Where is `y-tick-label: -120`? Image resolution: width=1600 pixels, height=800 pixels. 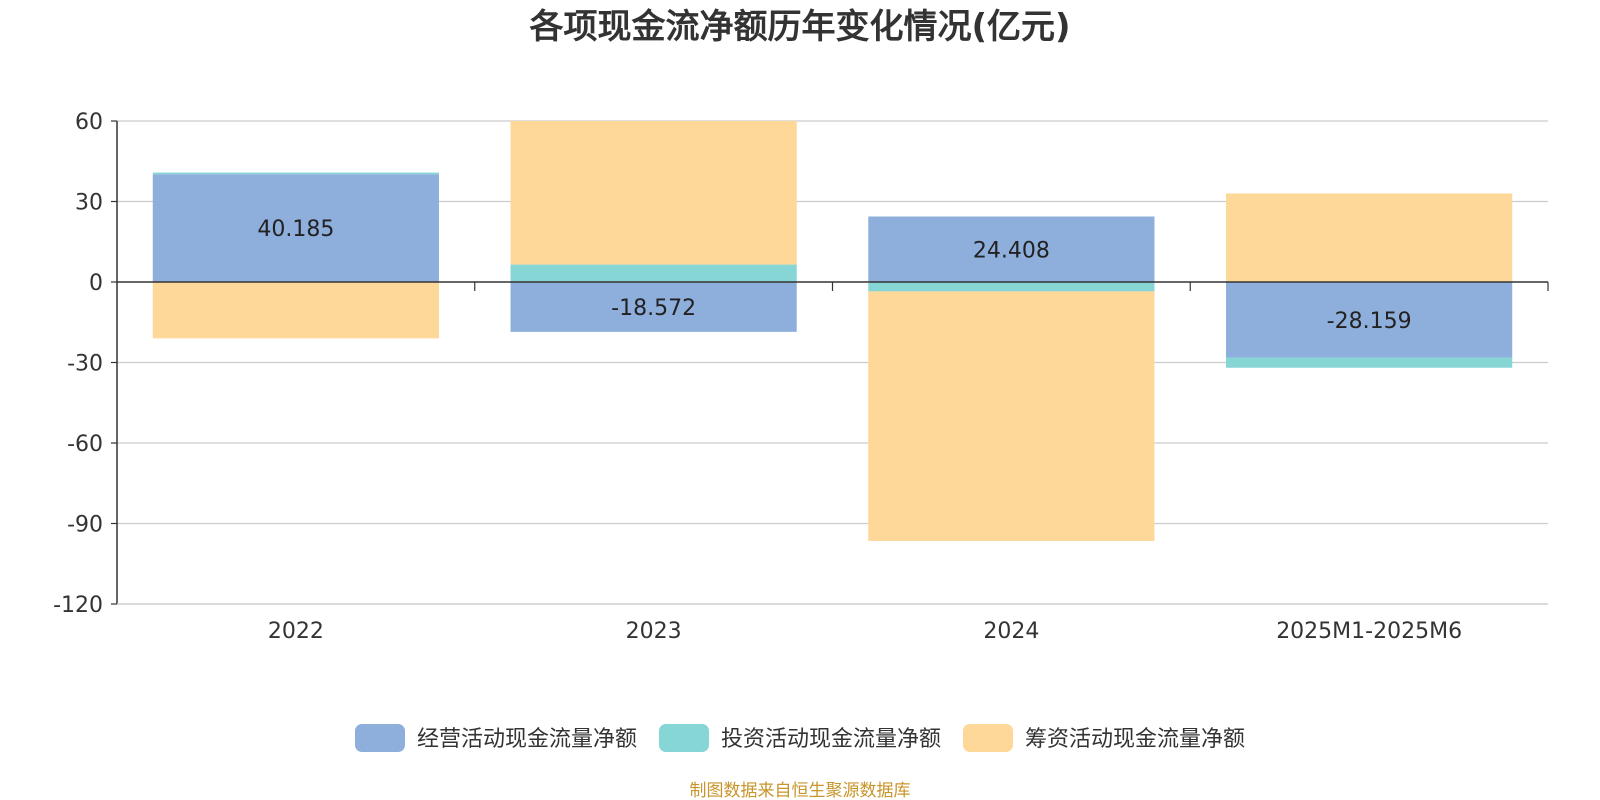
y-tick-label: -120 is located at coordinates (78, 605).